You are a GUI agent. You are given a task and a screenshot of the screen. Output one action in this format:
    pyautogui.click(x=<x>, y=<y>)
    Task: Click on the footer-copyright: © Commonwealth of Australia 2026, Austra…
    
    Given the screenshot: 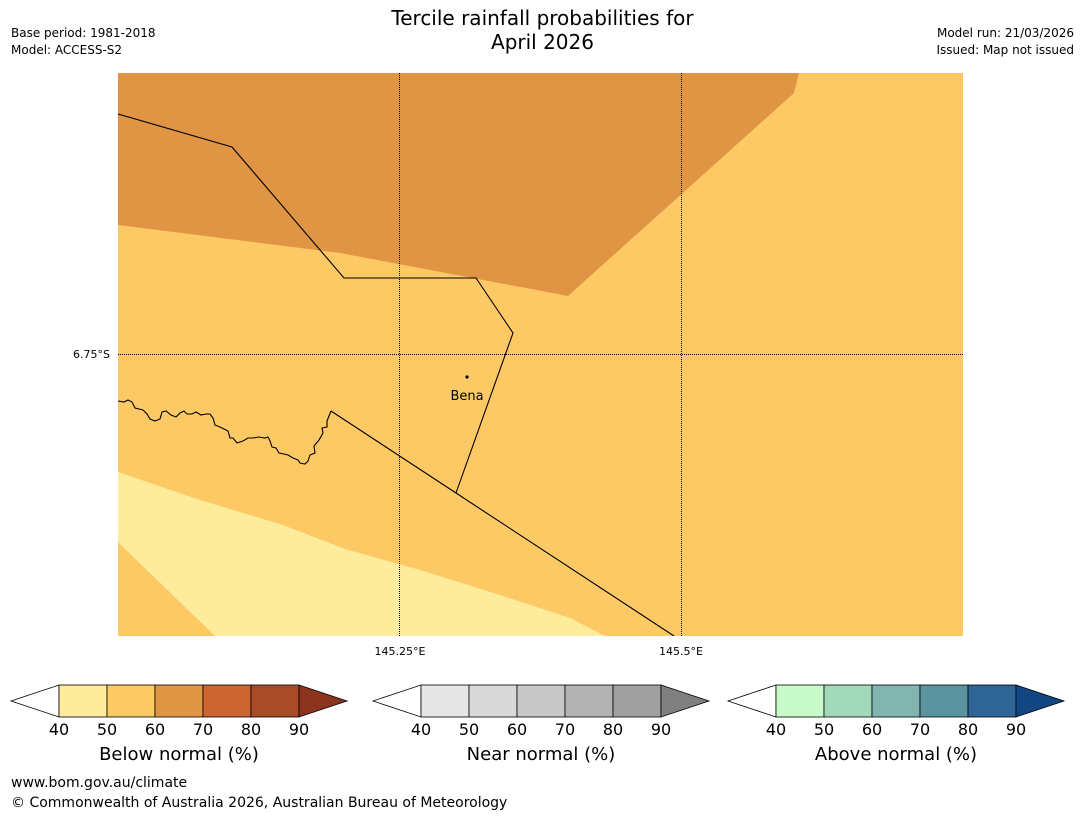 What is the action you would take?
    pyautogui.click(x=259, y=803)
    